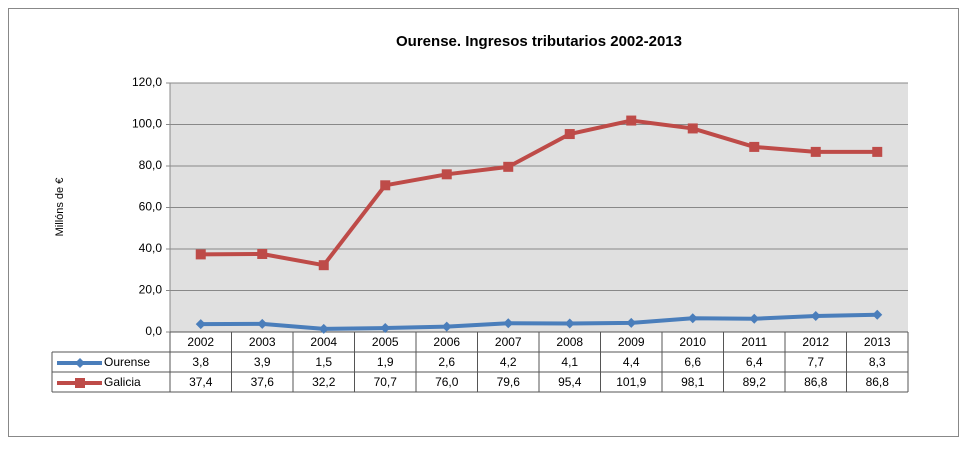 This screenshot has height=450, width=968. What do you see at coordinates (200, 342) in the screenshot?
I see `x-tick-label: 2002` at bounding box center [200, 342].